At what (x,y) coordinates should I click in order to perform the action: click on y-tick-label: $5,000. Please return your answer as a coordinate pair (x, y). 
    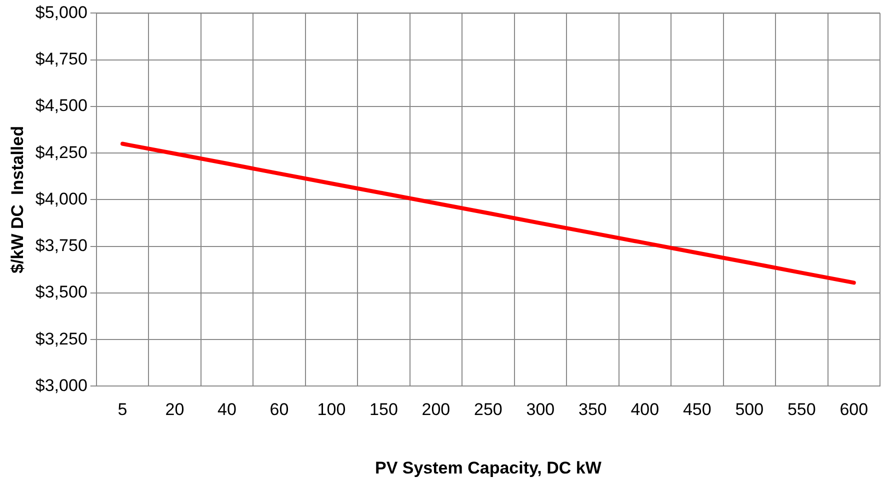
    Looking at the image, I should click on (61, 12).